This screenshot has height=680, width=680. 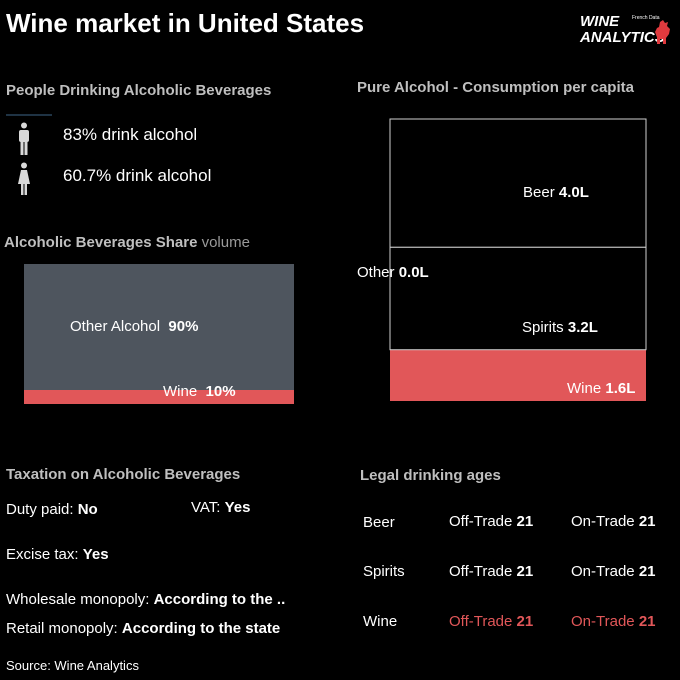 What do you see at coordinates (78, 599) in the screenshot?
I see `wholesale-monopoly-label: Wholesale monopoly:` at bounding box center [78, 599].